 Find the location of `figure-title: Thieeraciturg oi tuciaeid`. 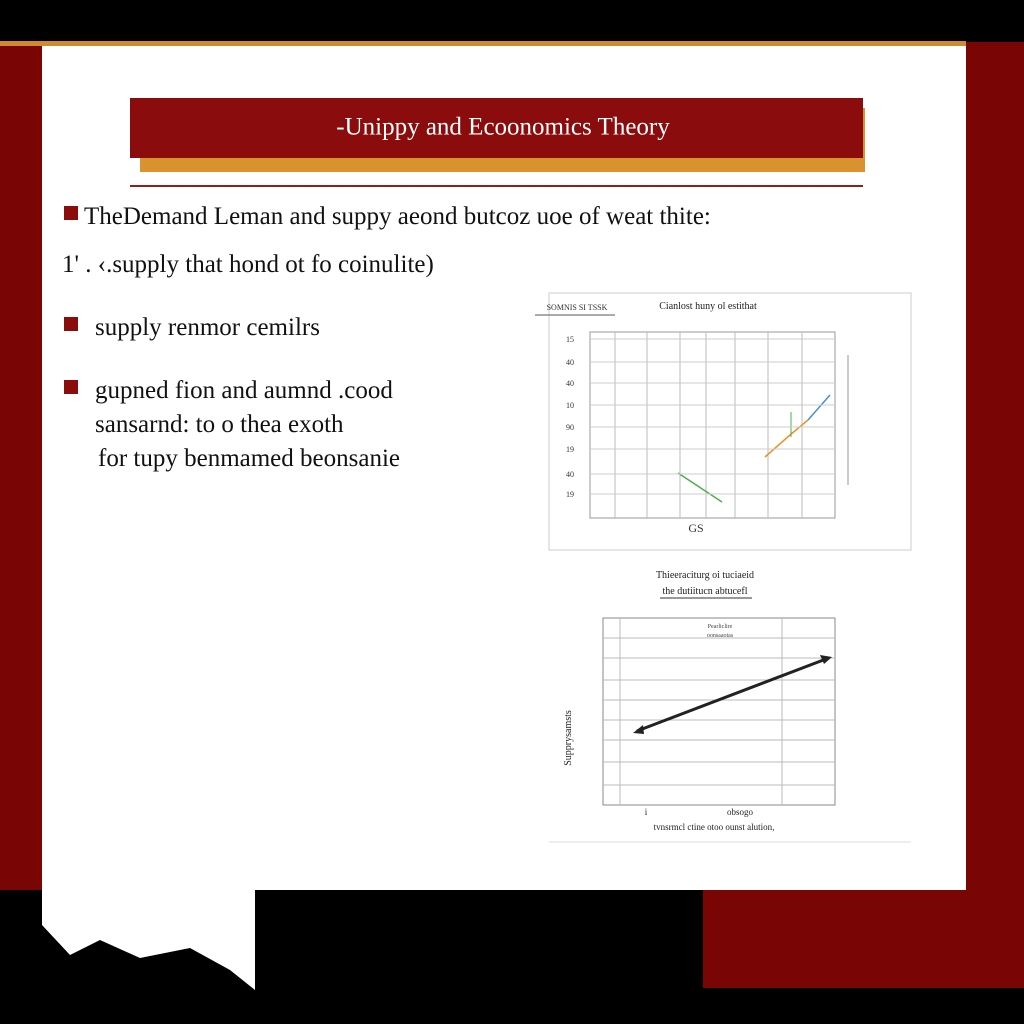

figure-title: Thieeraciturg oi tuciaeid is located at coordinates (705, 575).